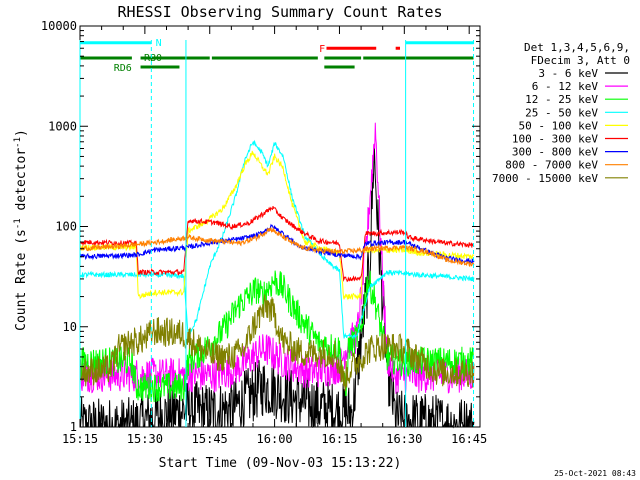 The height and width of the screenshot is (480, 640). I want to click on state-bars-layer: N F RB0 RD6, so click(277, 56).